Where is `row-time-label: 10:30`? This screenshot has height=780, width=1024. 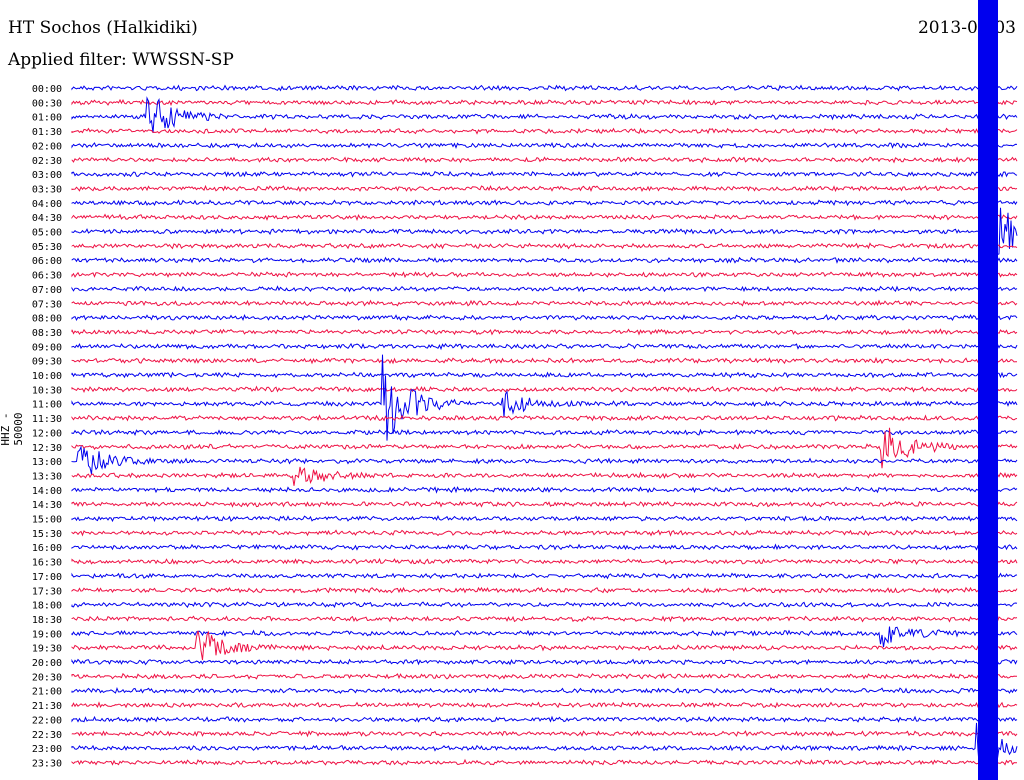 row-time-label: 10:30 is located at coordinates (47, 390).